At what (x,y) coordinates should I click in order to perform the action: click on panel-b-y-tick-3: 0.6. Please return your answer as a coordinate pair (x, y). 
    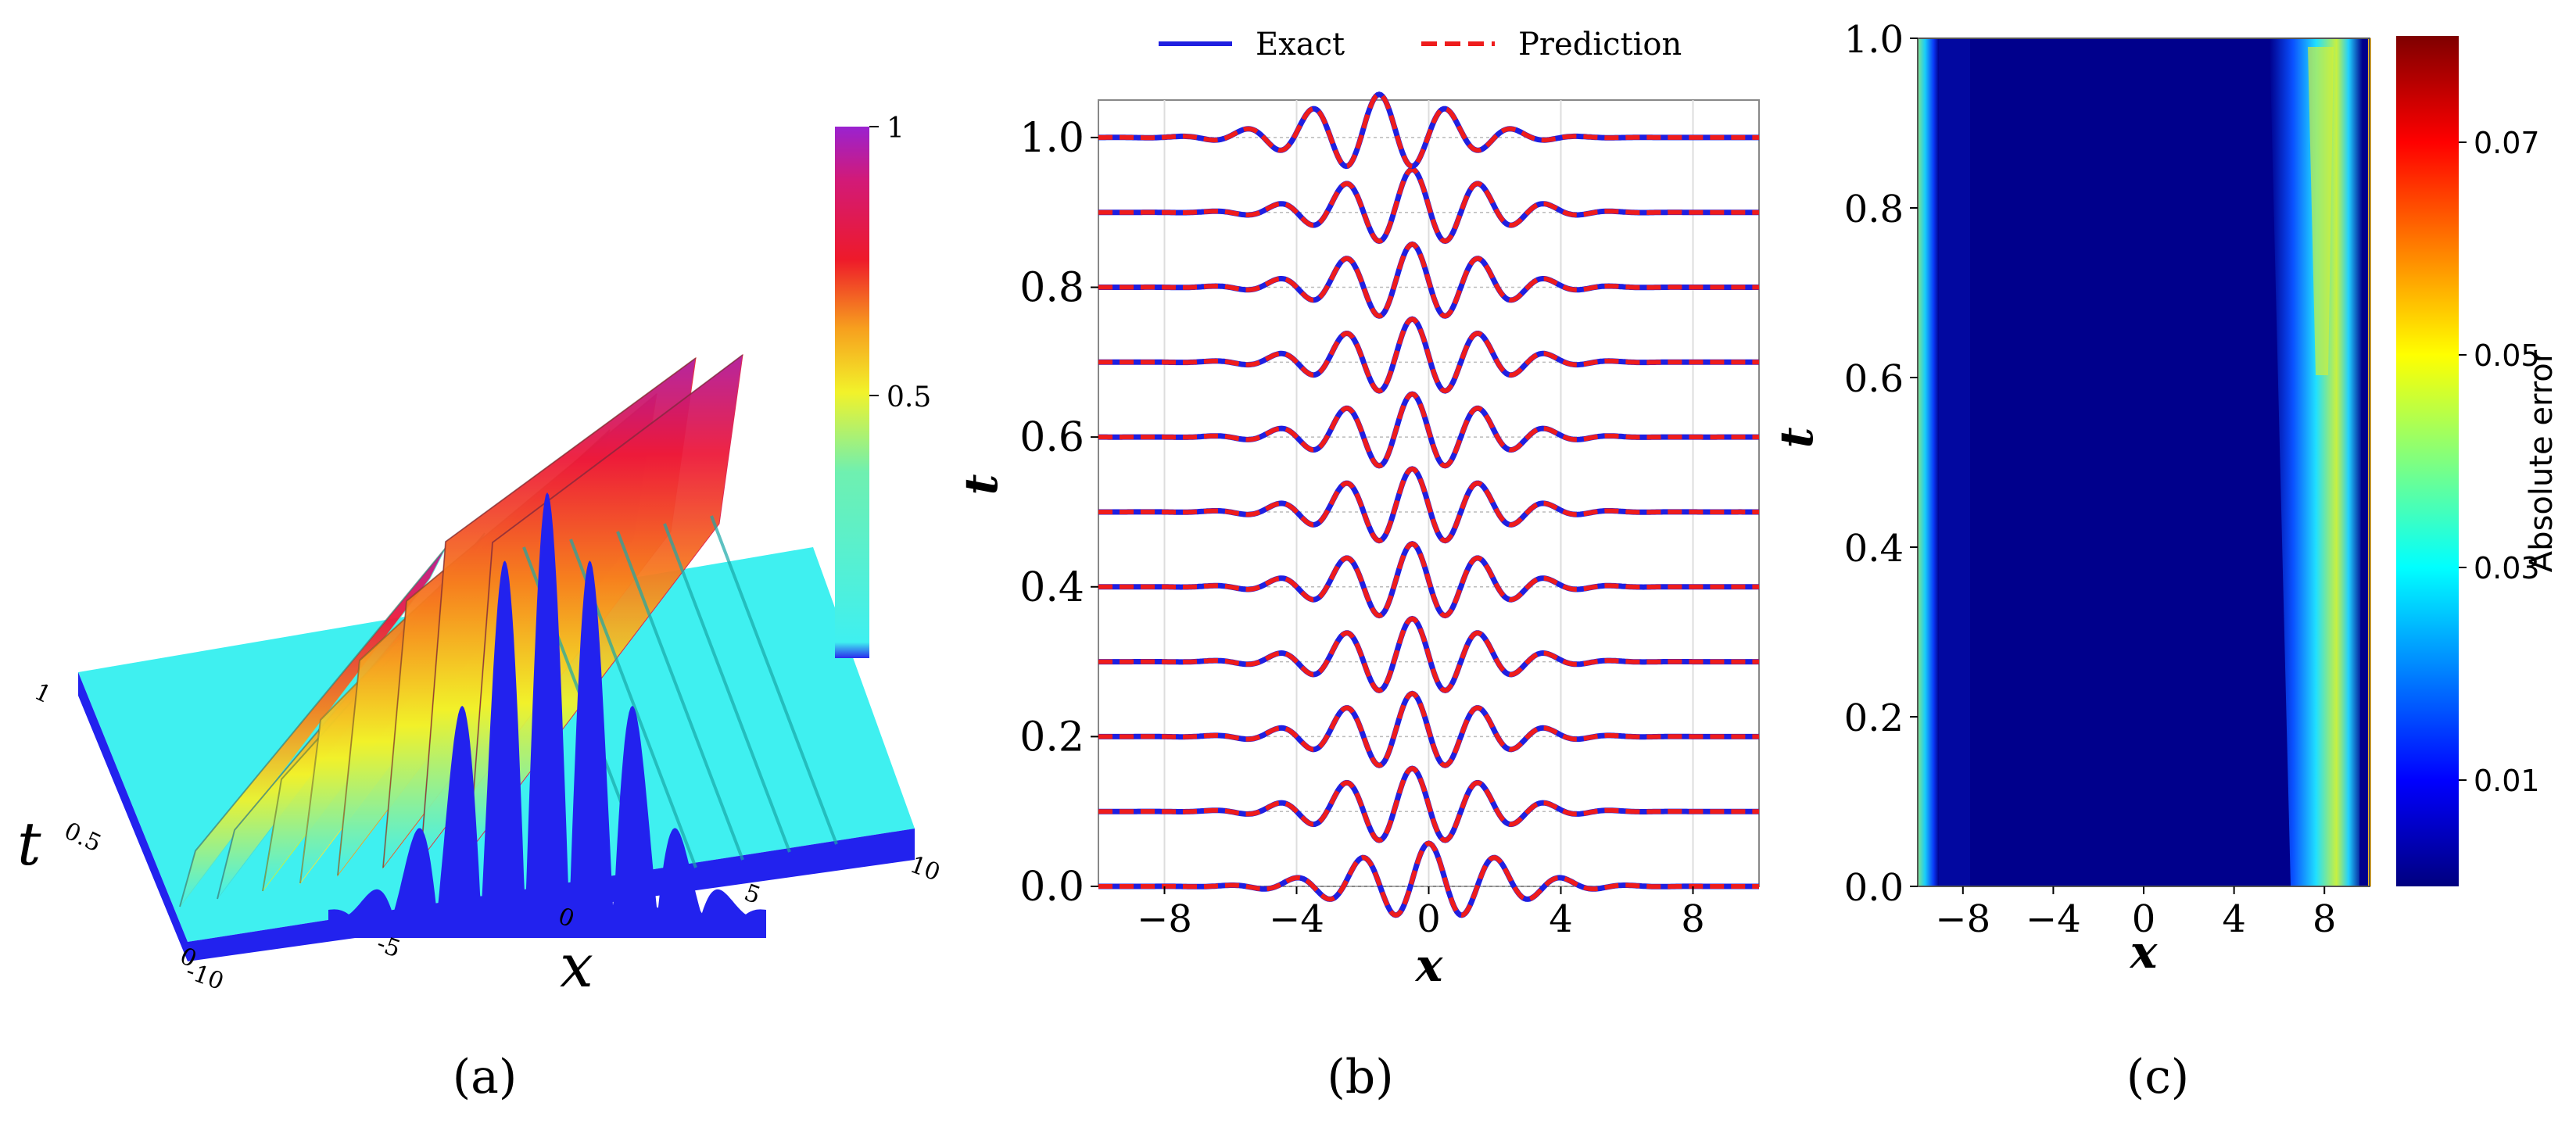
    Looking at the image, I should click on (1051, 437).